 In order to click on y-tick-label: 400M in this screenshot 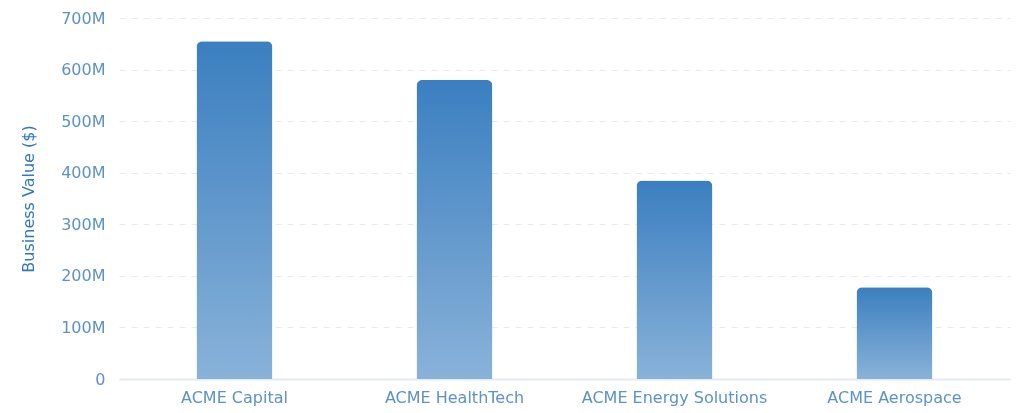, I will do `click(83, 173)`.